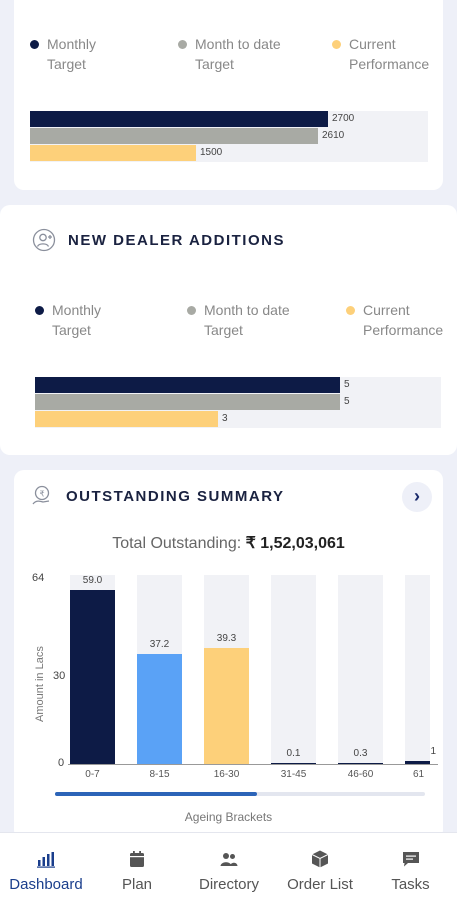 Image resolution: width=457 pixels, height=900 pixels. I want to click on nav-label: Dashboard, so click(46, 884).